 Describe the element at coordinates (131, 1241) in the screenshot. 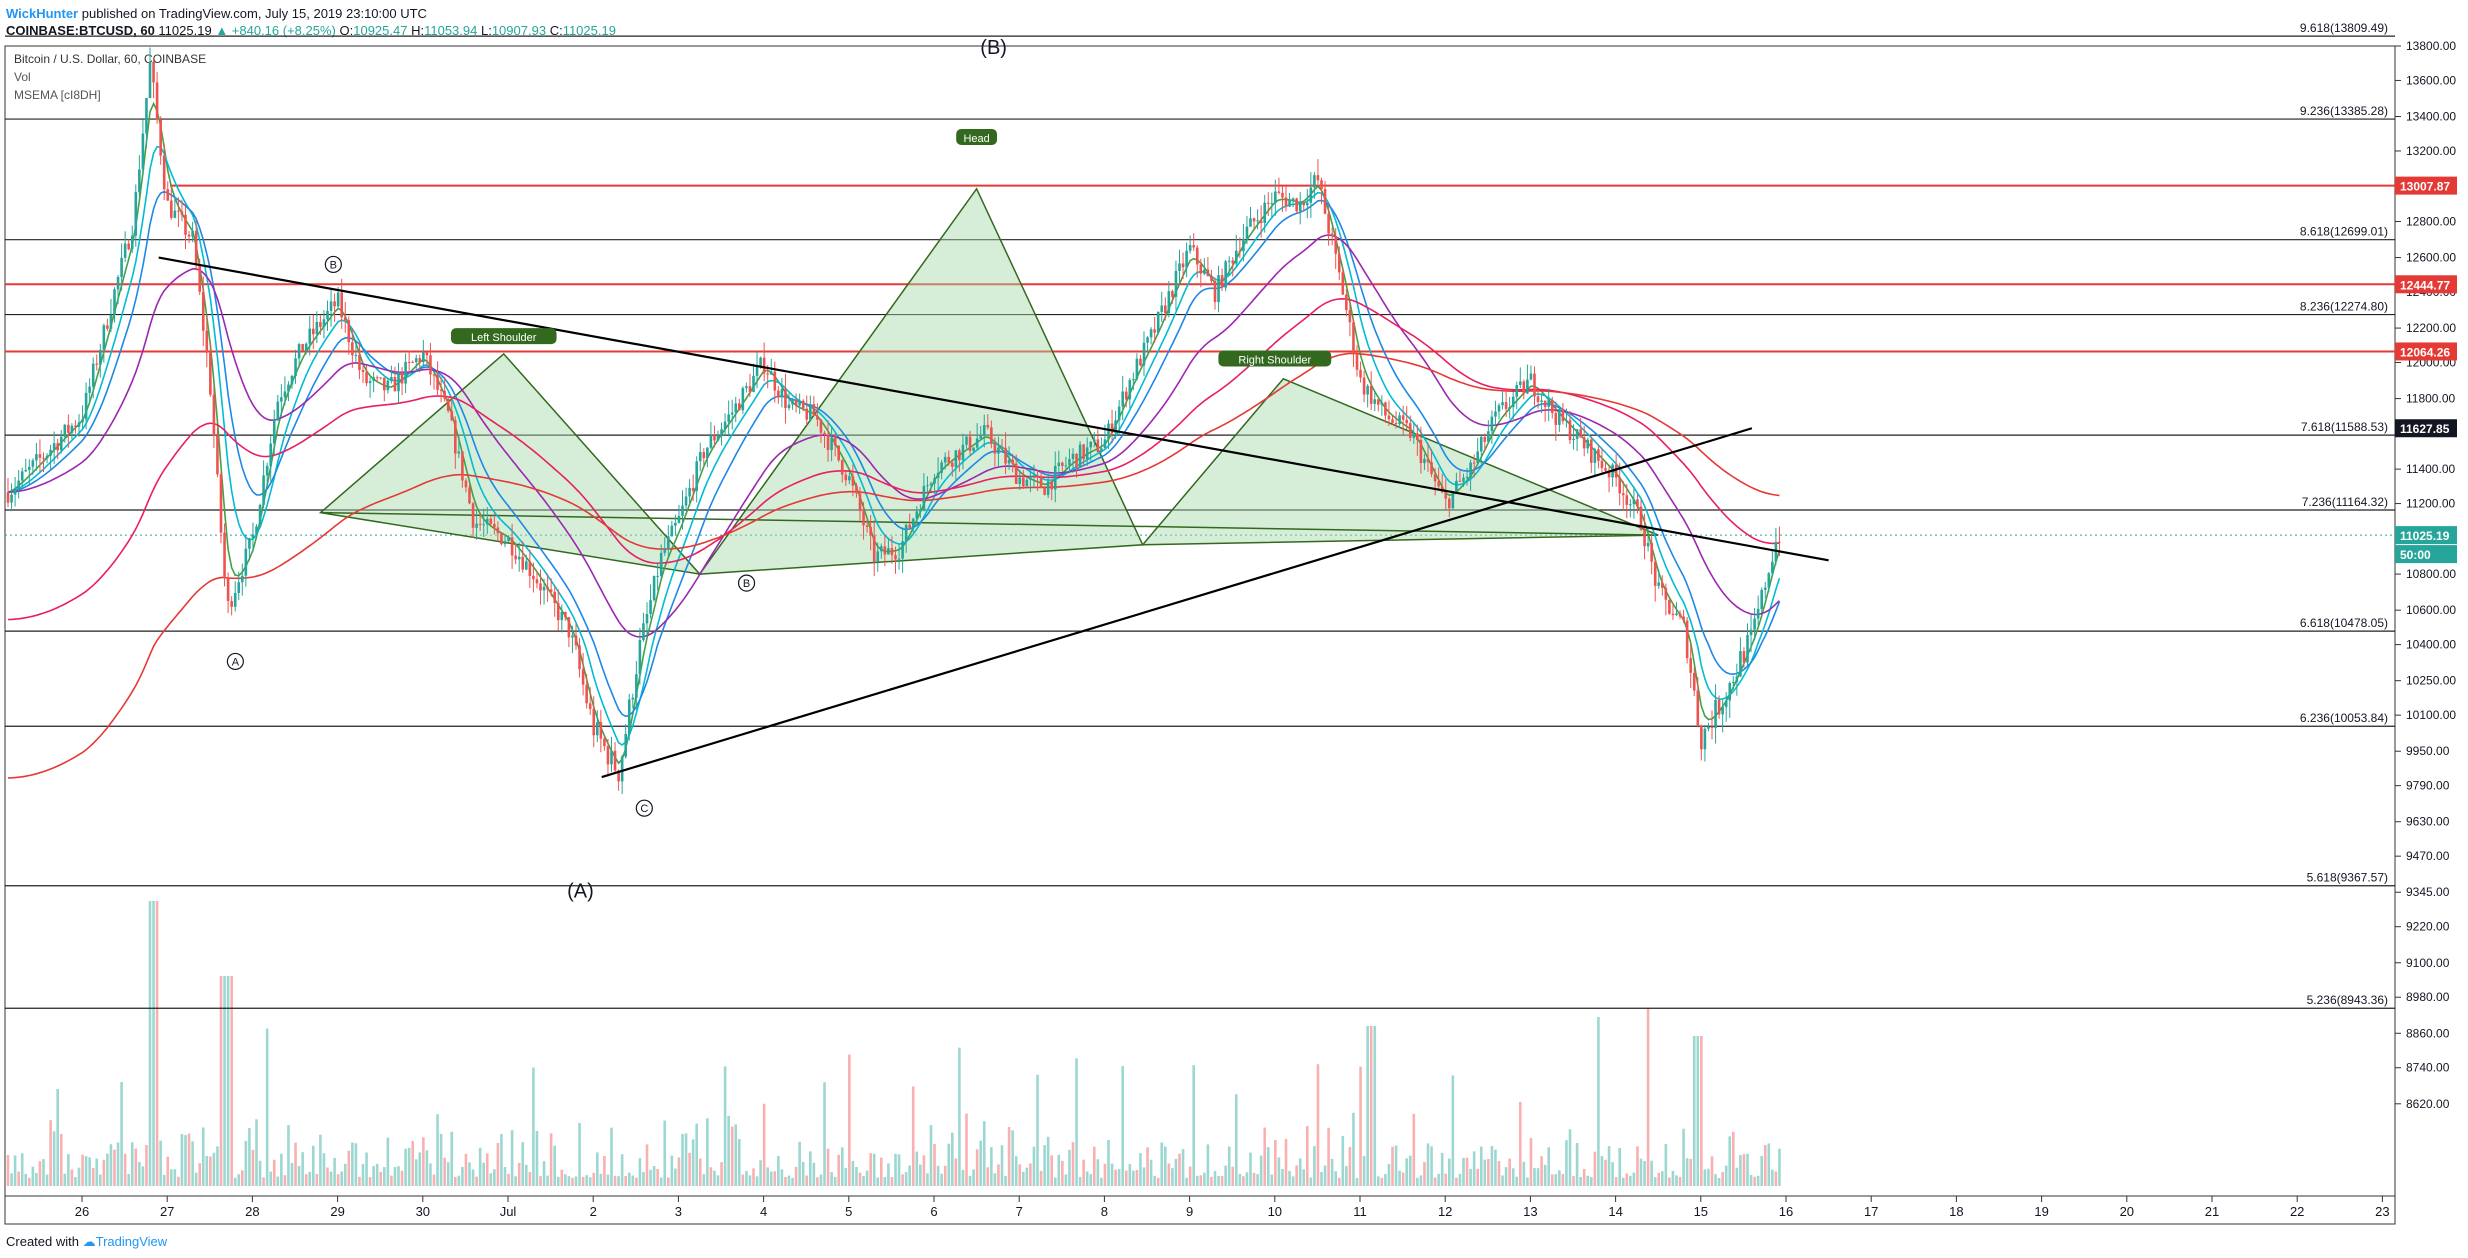

I see `tradingview-link: TradingView` at that location.